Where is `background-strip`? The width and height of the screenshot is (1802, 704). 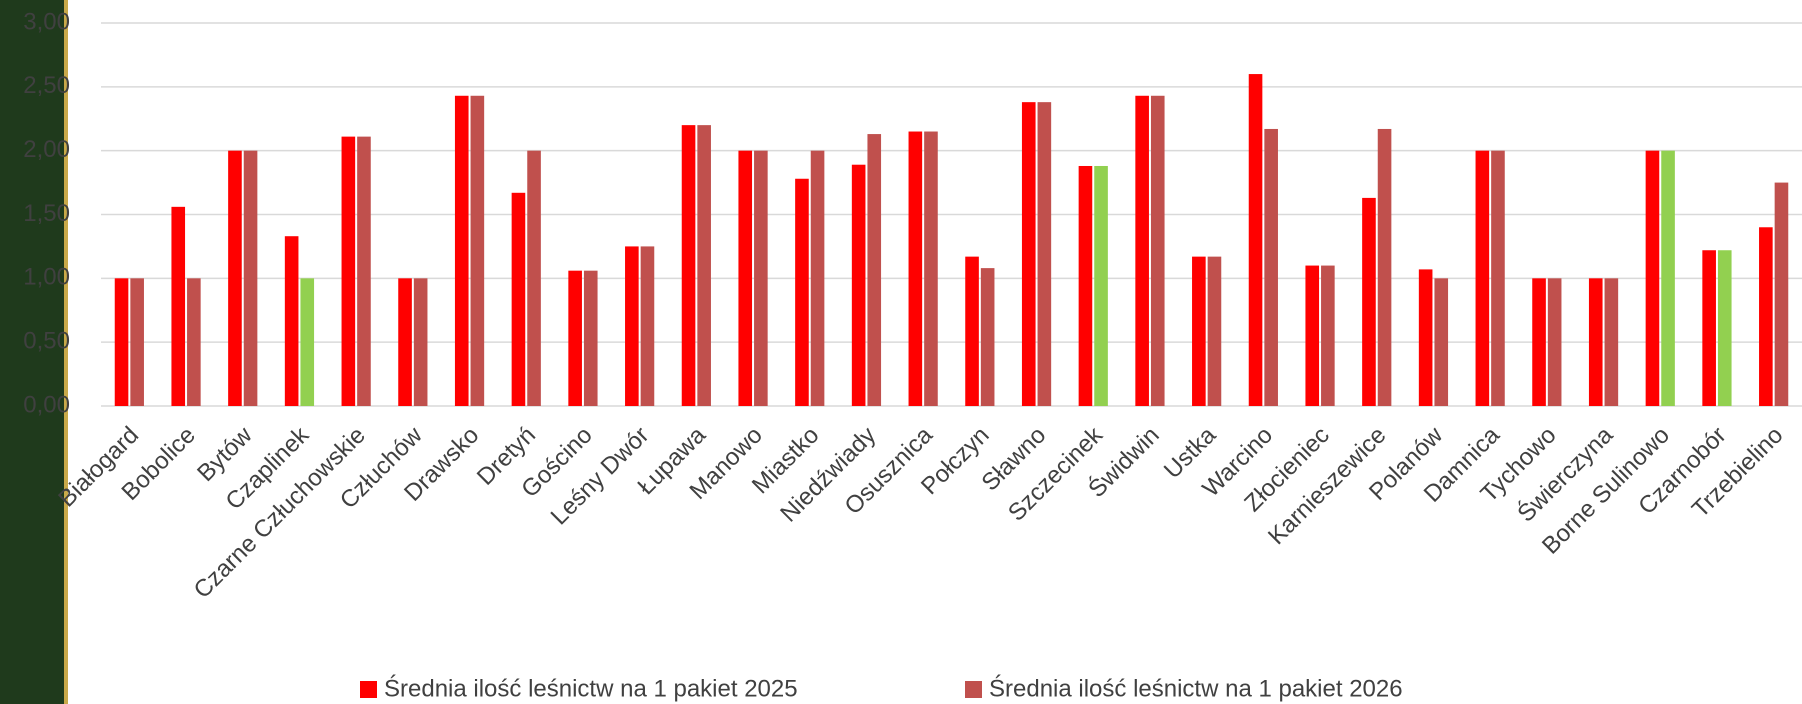
background-strip is located at coordinates (32, 352).